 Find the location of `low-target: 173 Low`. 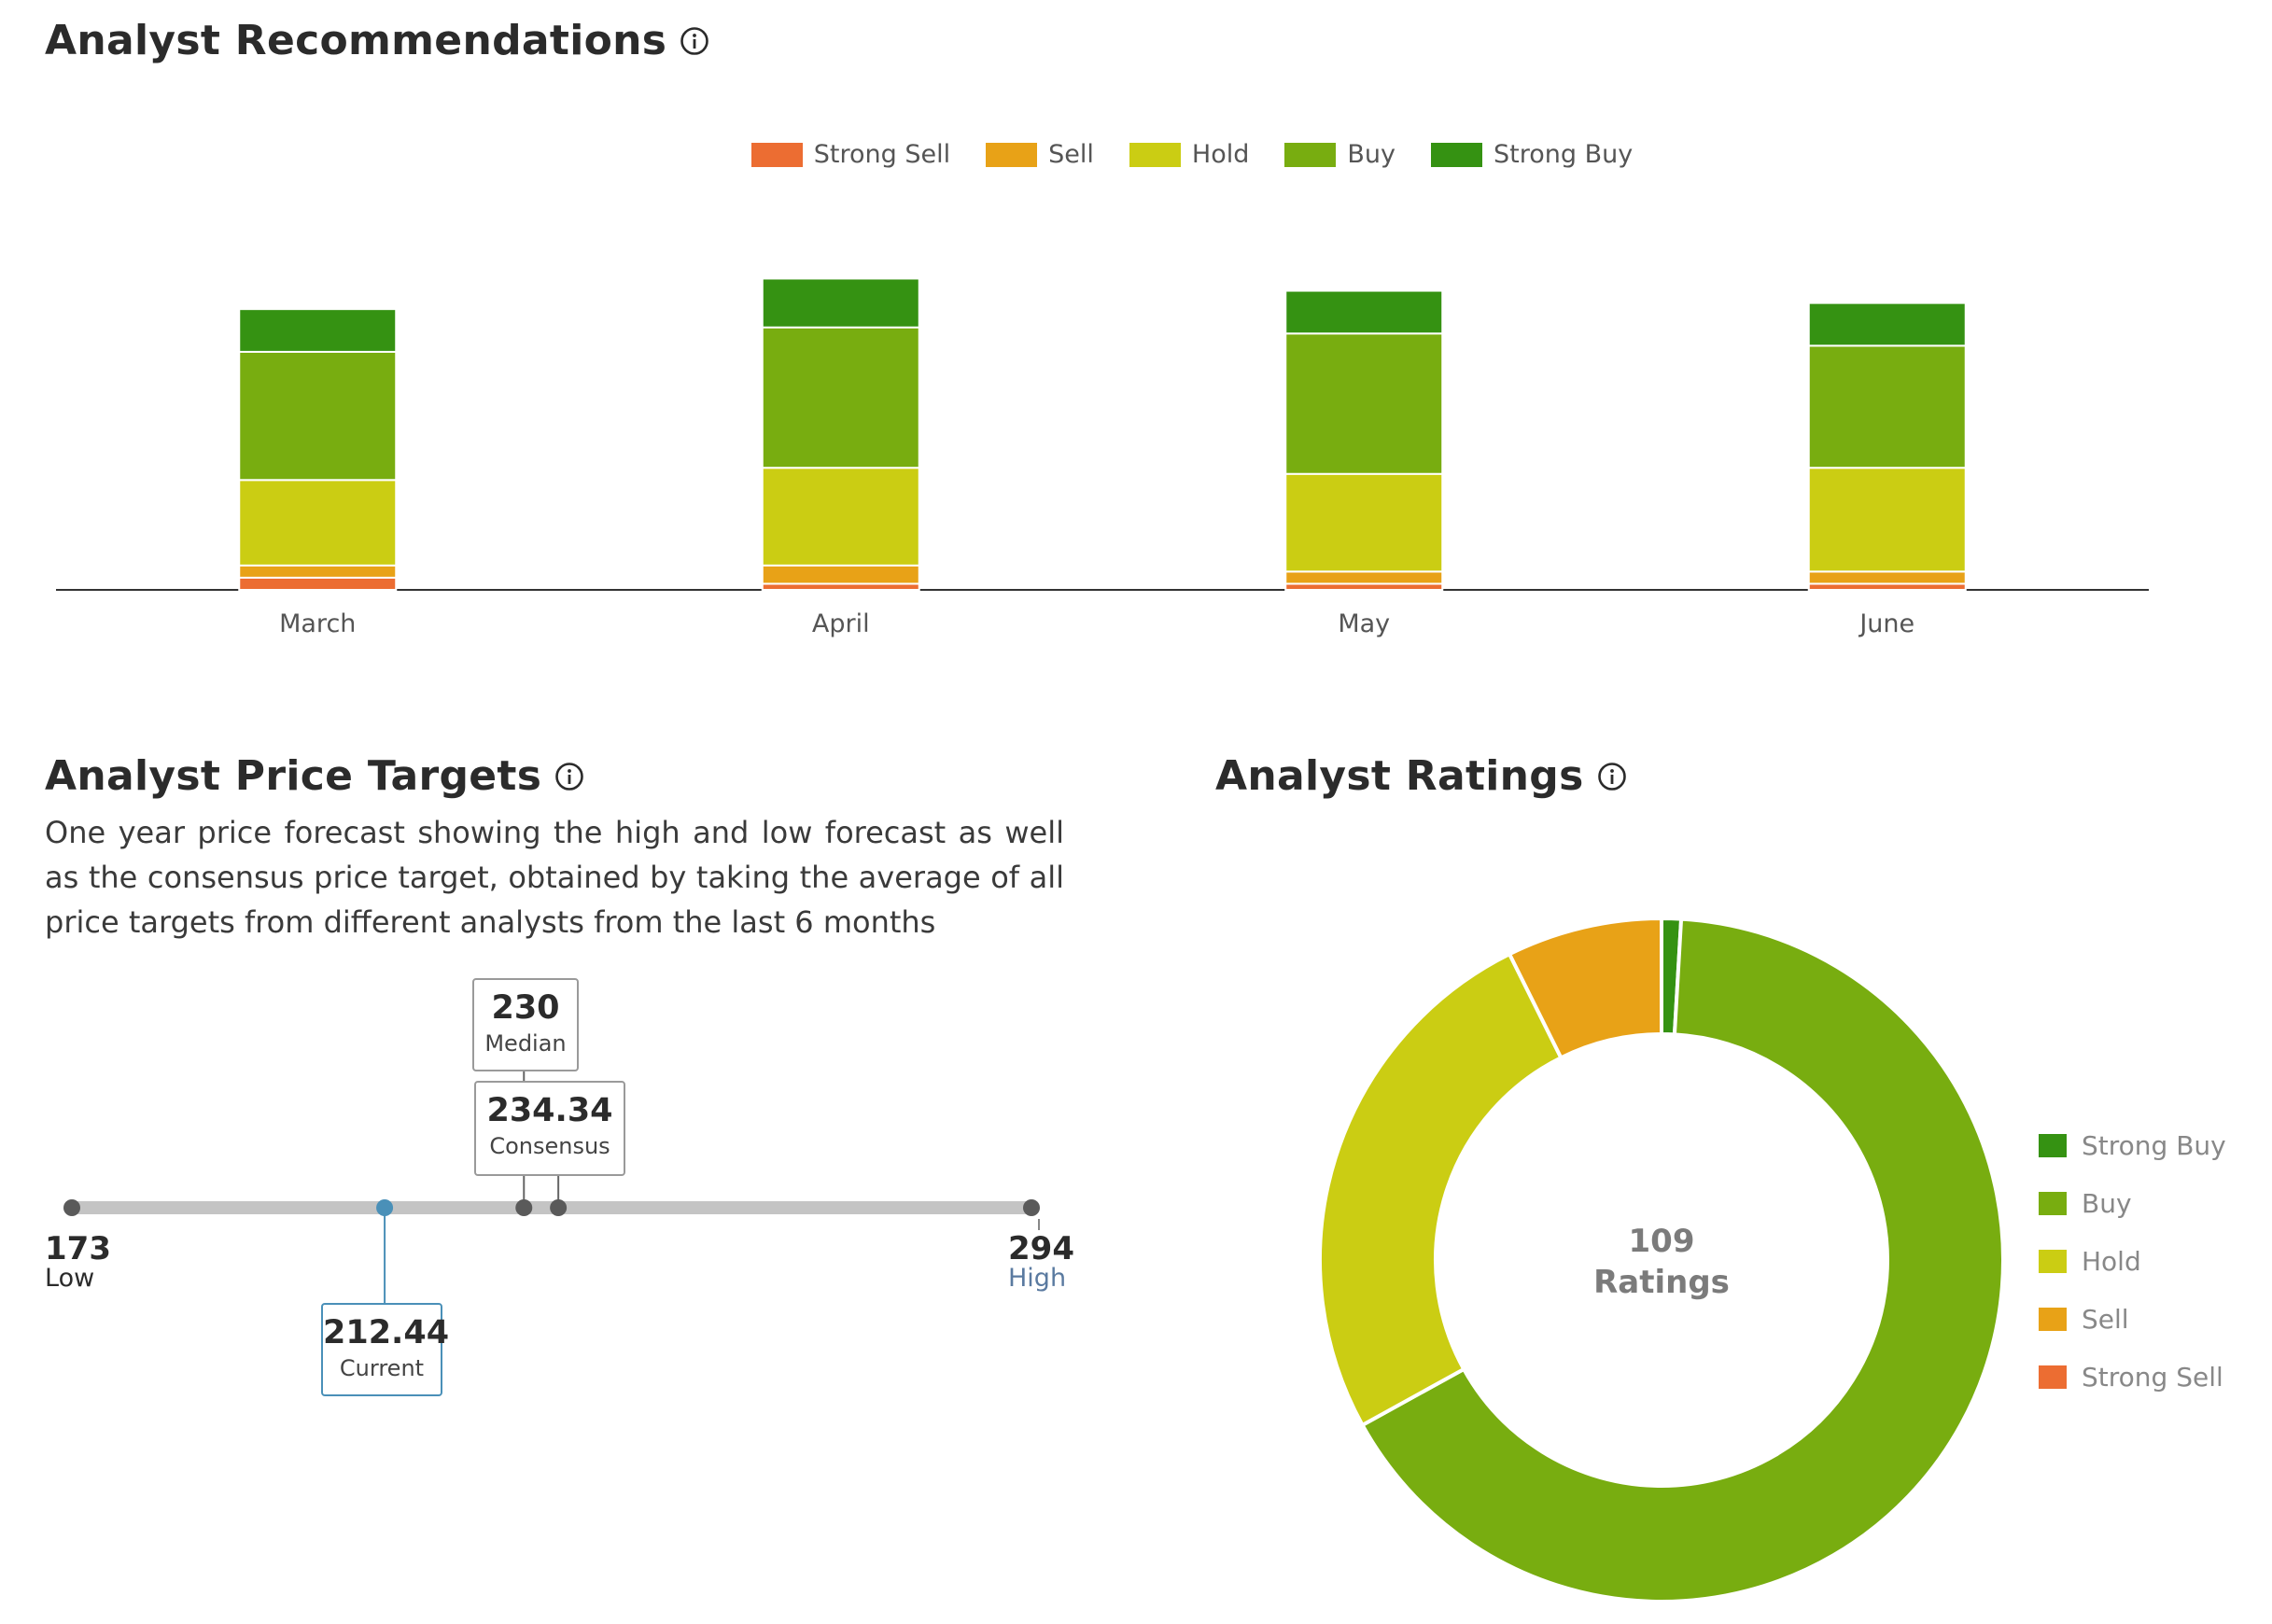

low-target: 173 Low is located at coordinates (78, 1262).